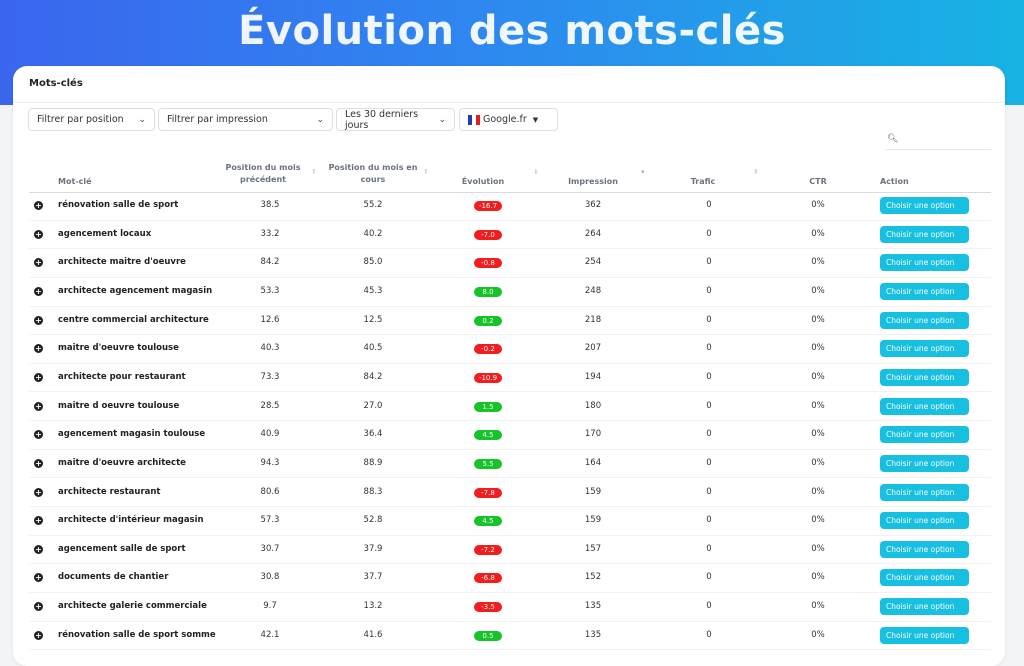  Describe the element at coordinates (510, 192) in the screenshot. I see `header-divider` at that location.